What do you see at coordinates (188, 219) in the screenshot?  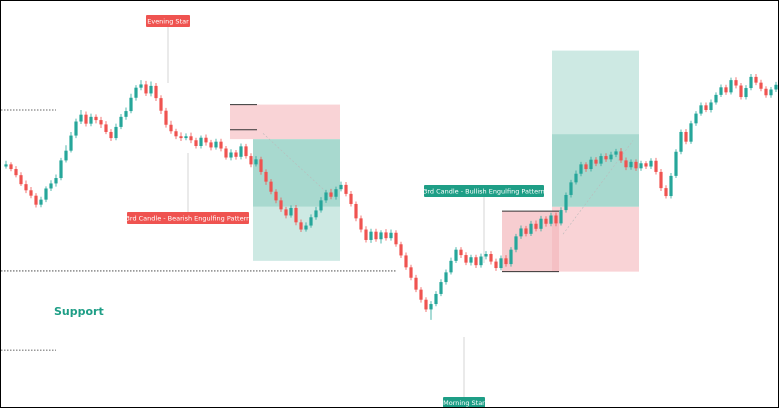 I see `bearish-engulfing-label: 3rd Candle - Bearish Engulfing Pattern` at bounding box center [188, 219].